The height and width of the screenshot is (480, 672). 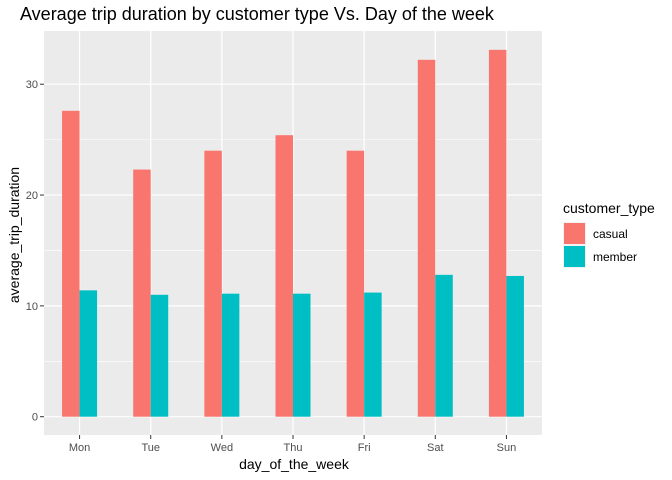 I want to click on y-tick-label: 20, so click(x=32, y=196).